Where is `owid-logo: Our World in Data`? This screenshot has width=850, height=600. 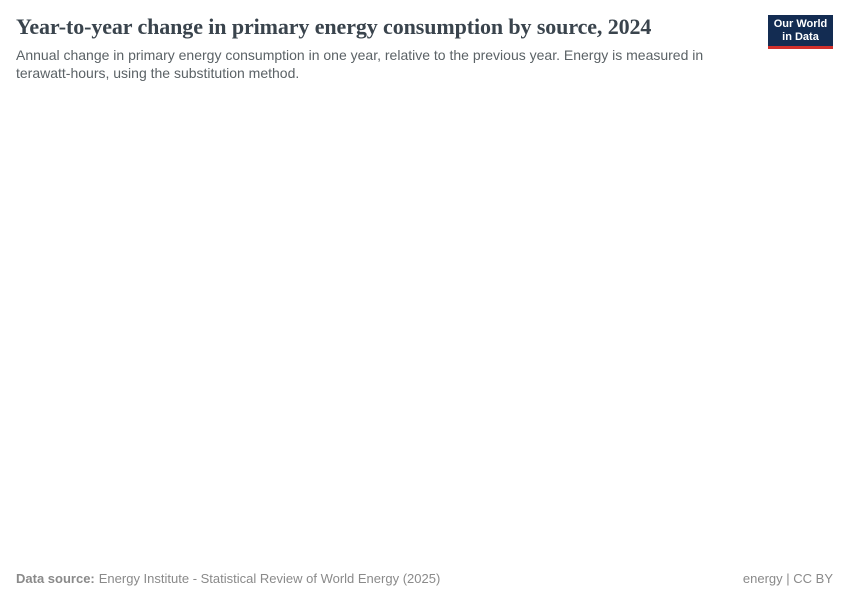 owid-logo: Our World in Data is located at coordinates (800, 32).